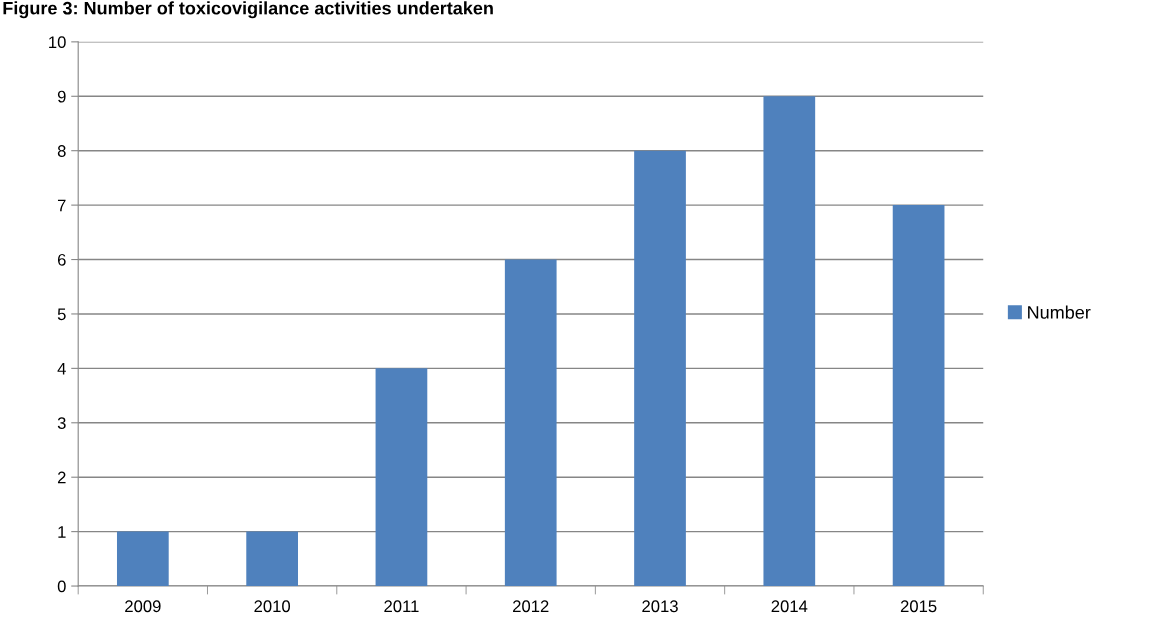  What do you see at coordinates (57, 42) in the screenshot?
I see `y-tick-label: 10` at bounding box center [57, 42].